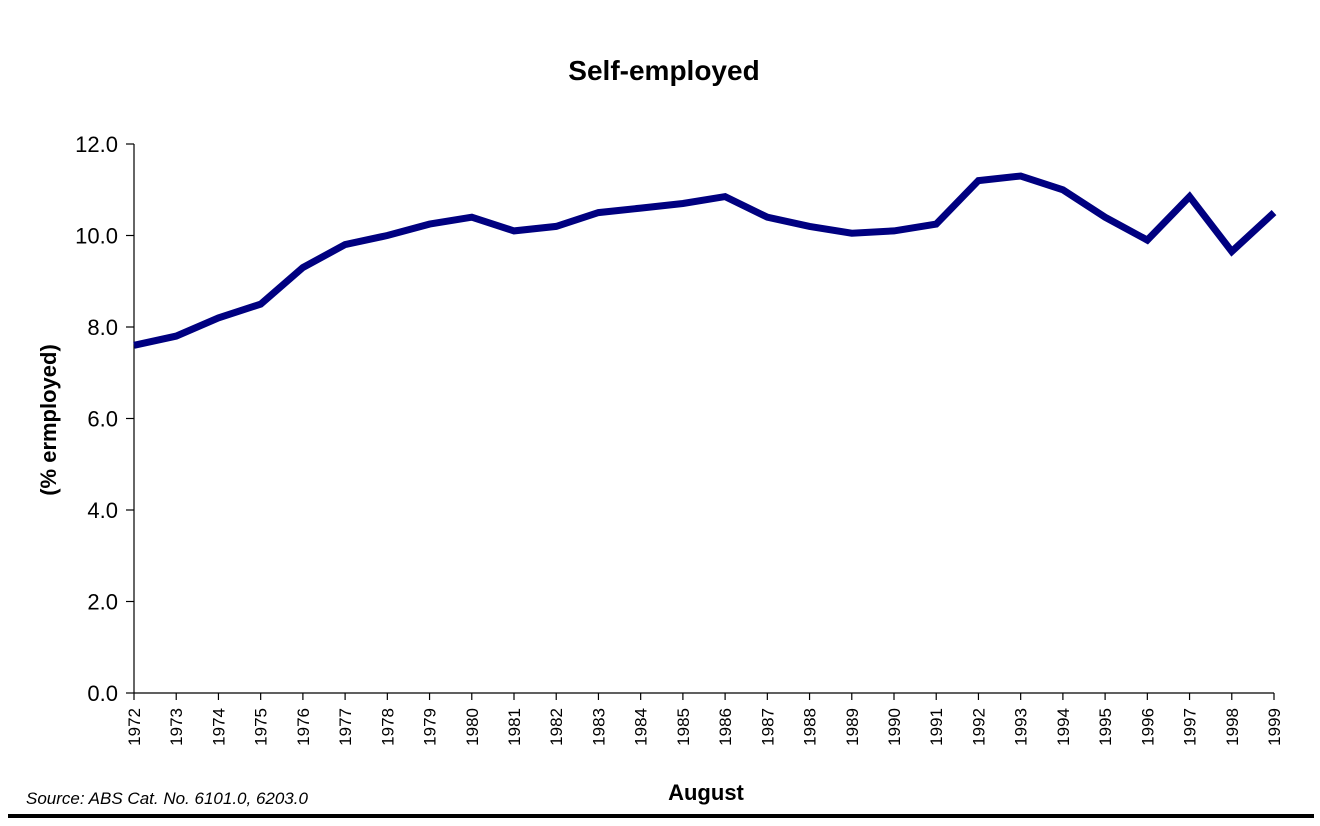 The width and height of the screenshot is (1320, 826). Describe the element at coordinates (48, 420) in the screenshot. I see `y-axis-label: (% ermployed)` at that location.